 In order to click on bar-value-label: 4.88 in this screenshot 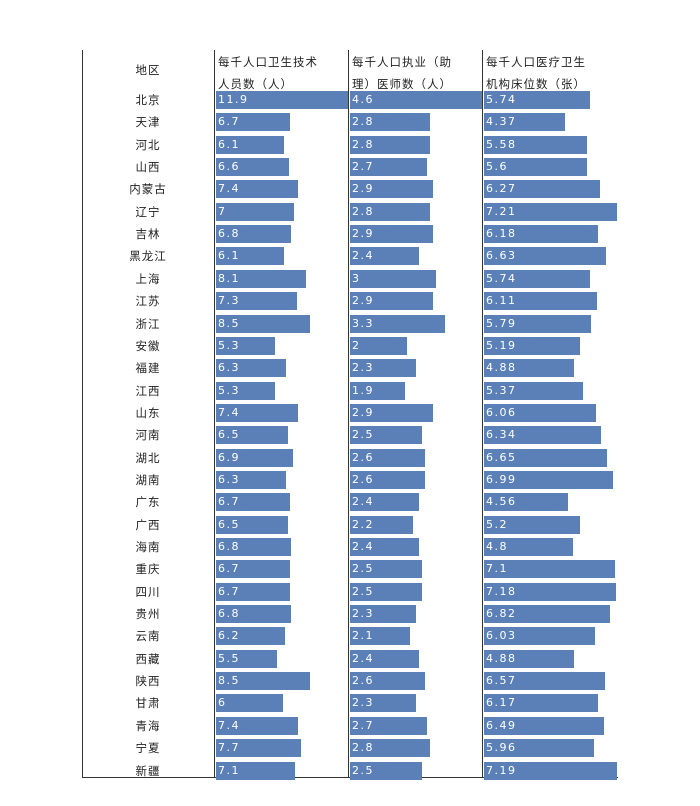, I will do `click(501, 658)`.